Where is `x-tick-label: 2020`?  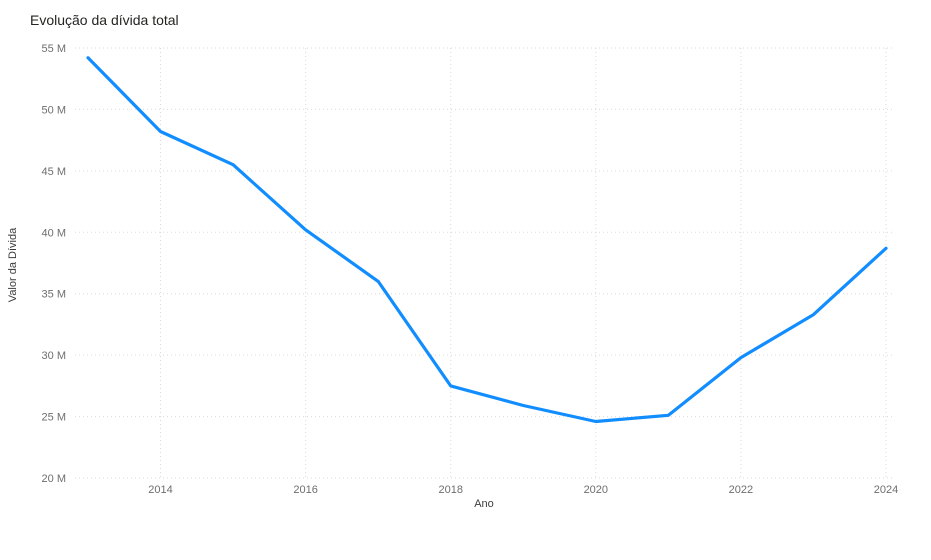
x-tick-label: 2020 is located at coordinates (596, 490).